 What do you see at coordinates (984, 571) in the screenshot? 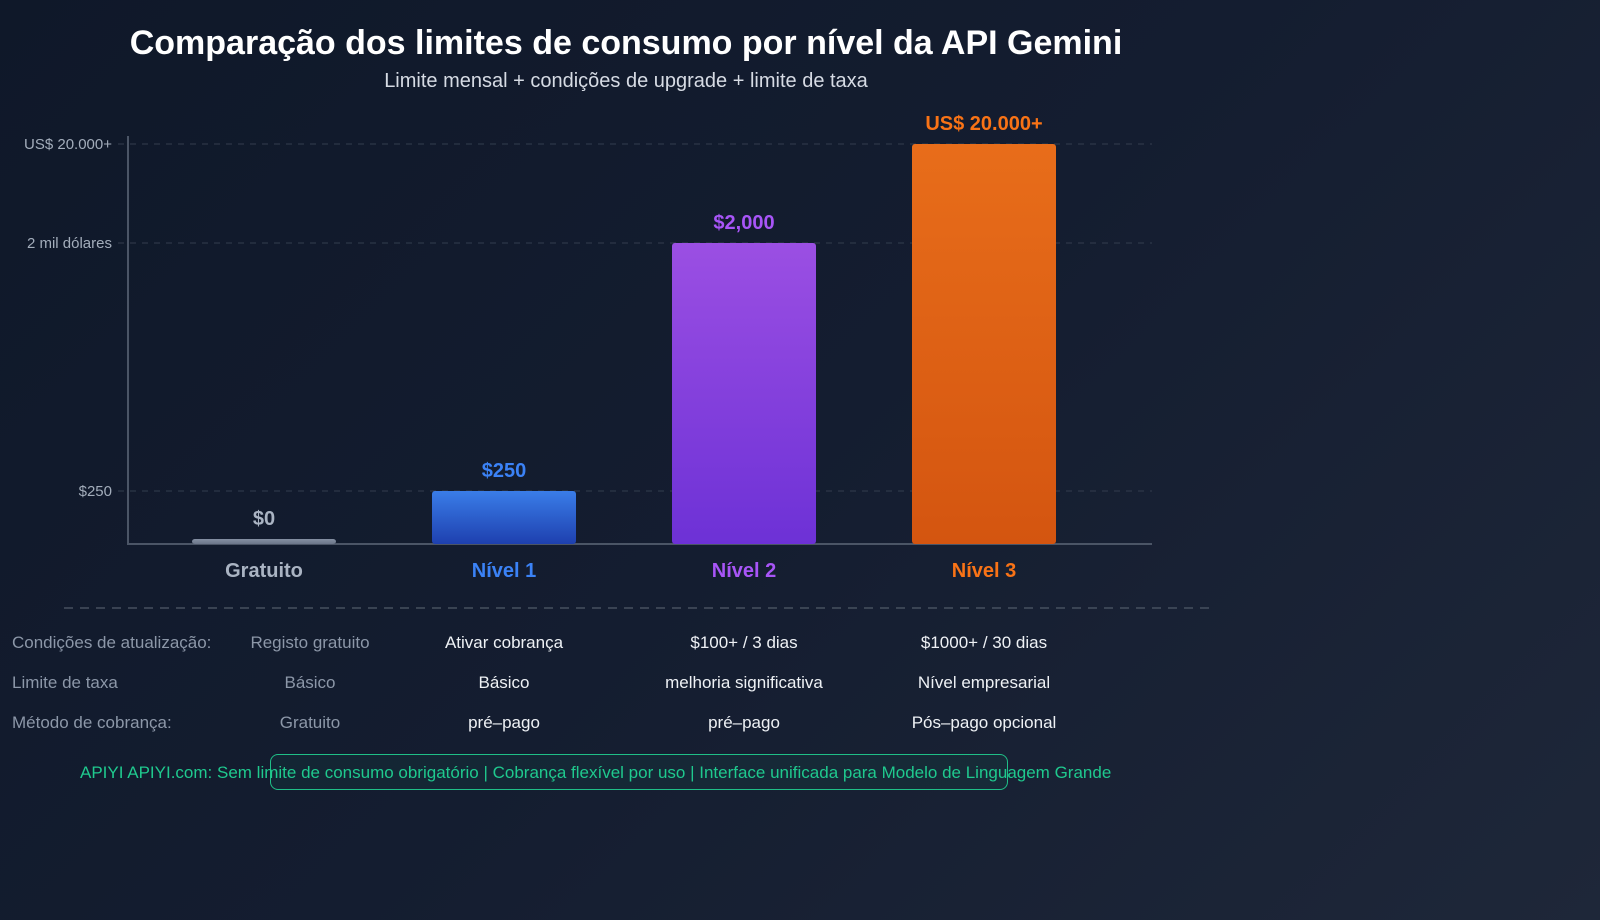
I see `x-category-label: Nível 3` at bounding box center [984, 571].